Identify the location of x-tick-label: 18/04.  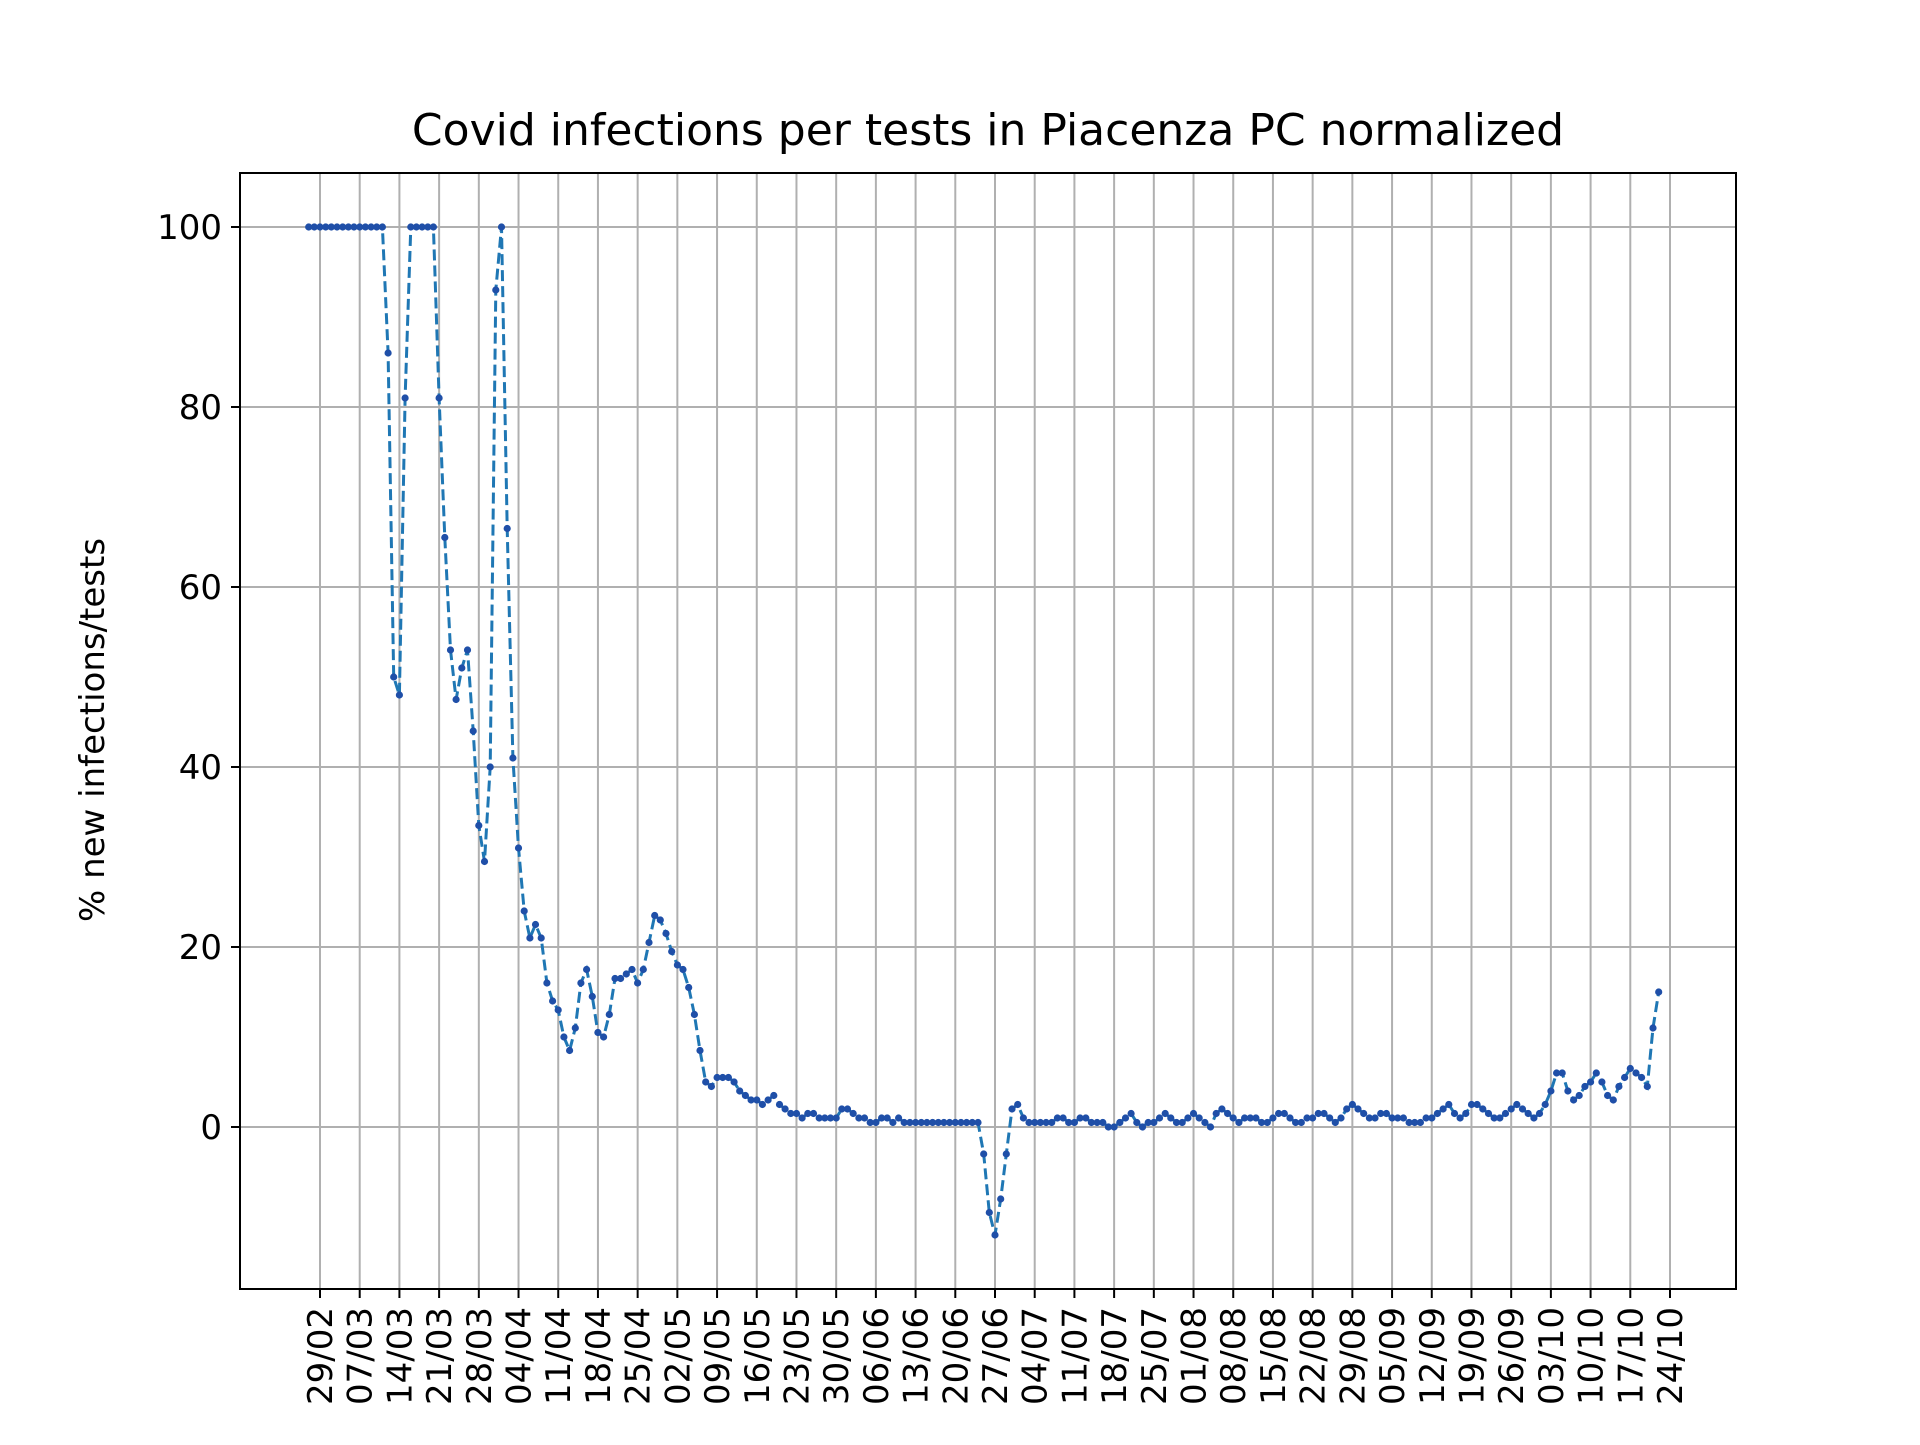
(599, 1356).